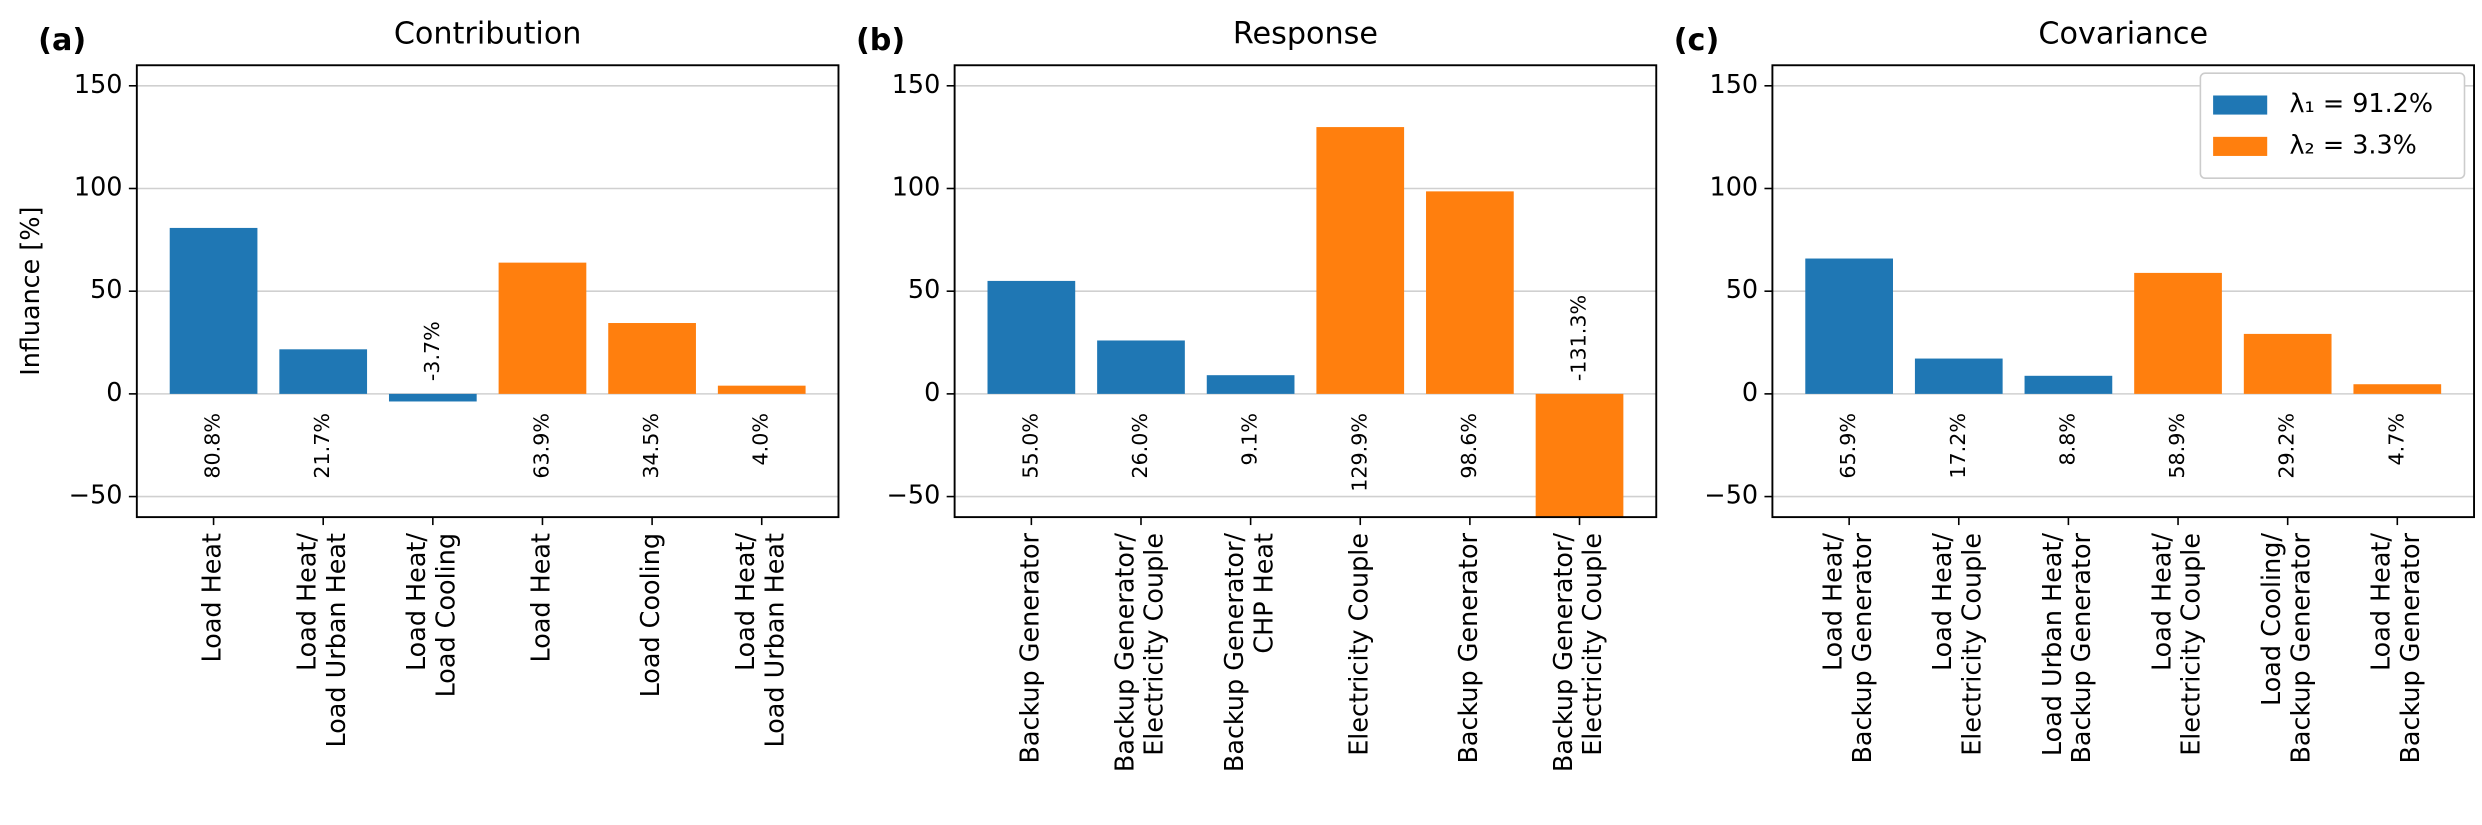 The width and height of the screenshot is (2482, 825). Describe the element at coordinates (213, 446) in the screenshot. I see `value-label: 80.8%` at that location.